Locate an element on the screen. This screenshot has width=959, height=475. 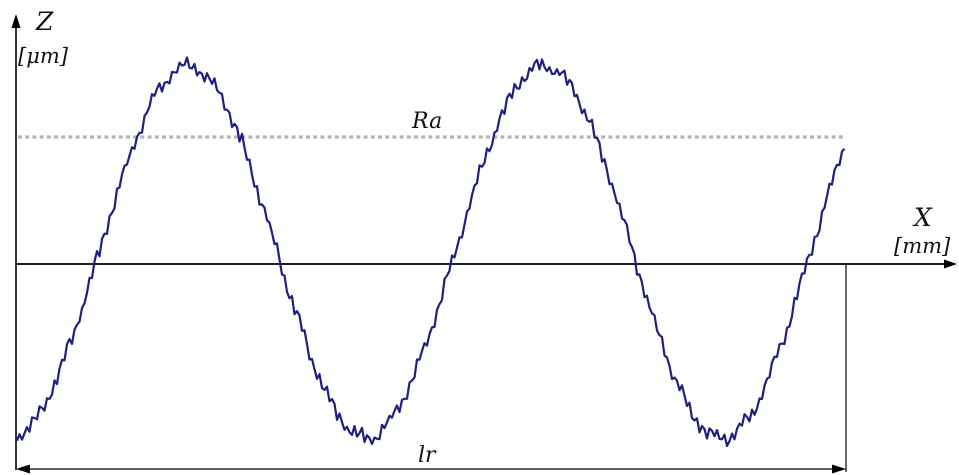
z-axis-arrowhead is located at coordinates (16, 21).